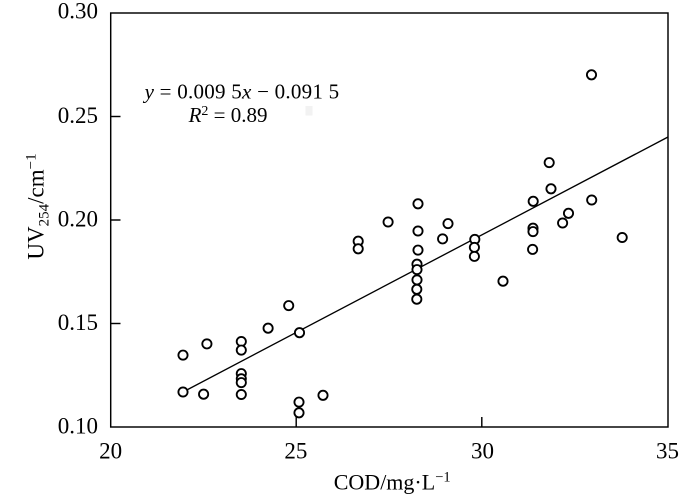  What do you see at coordinates (482, 450) in the screenshot?
I see `svg-text: 30` at bounding box center [482, 450].